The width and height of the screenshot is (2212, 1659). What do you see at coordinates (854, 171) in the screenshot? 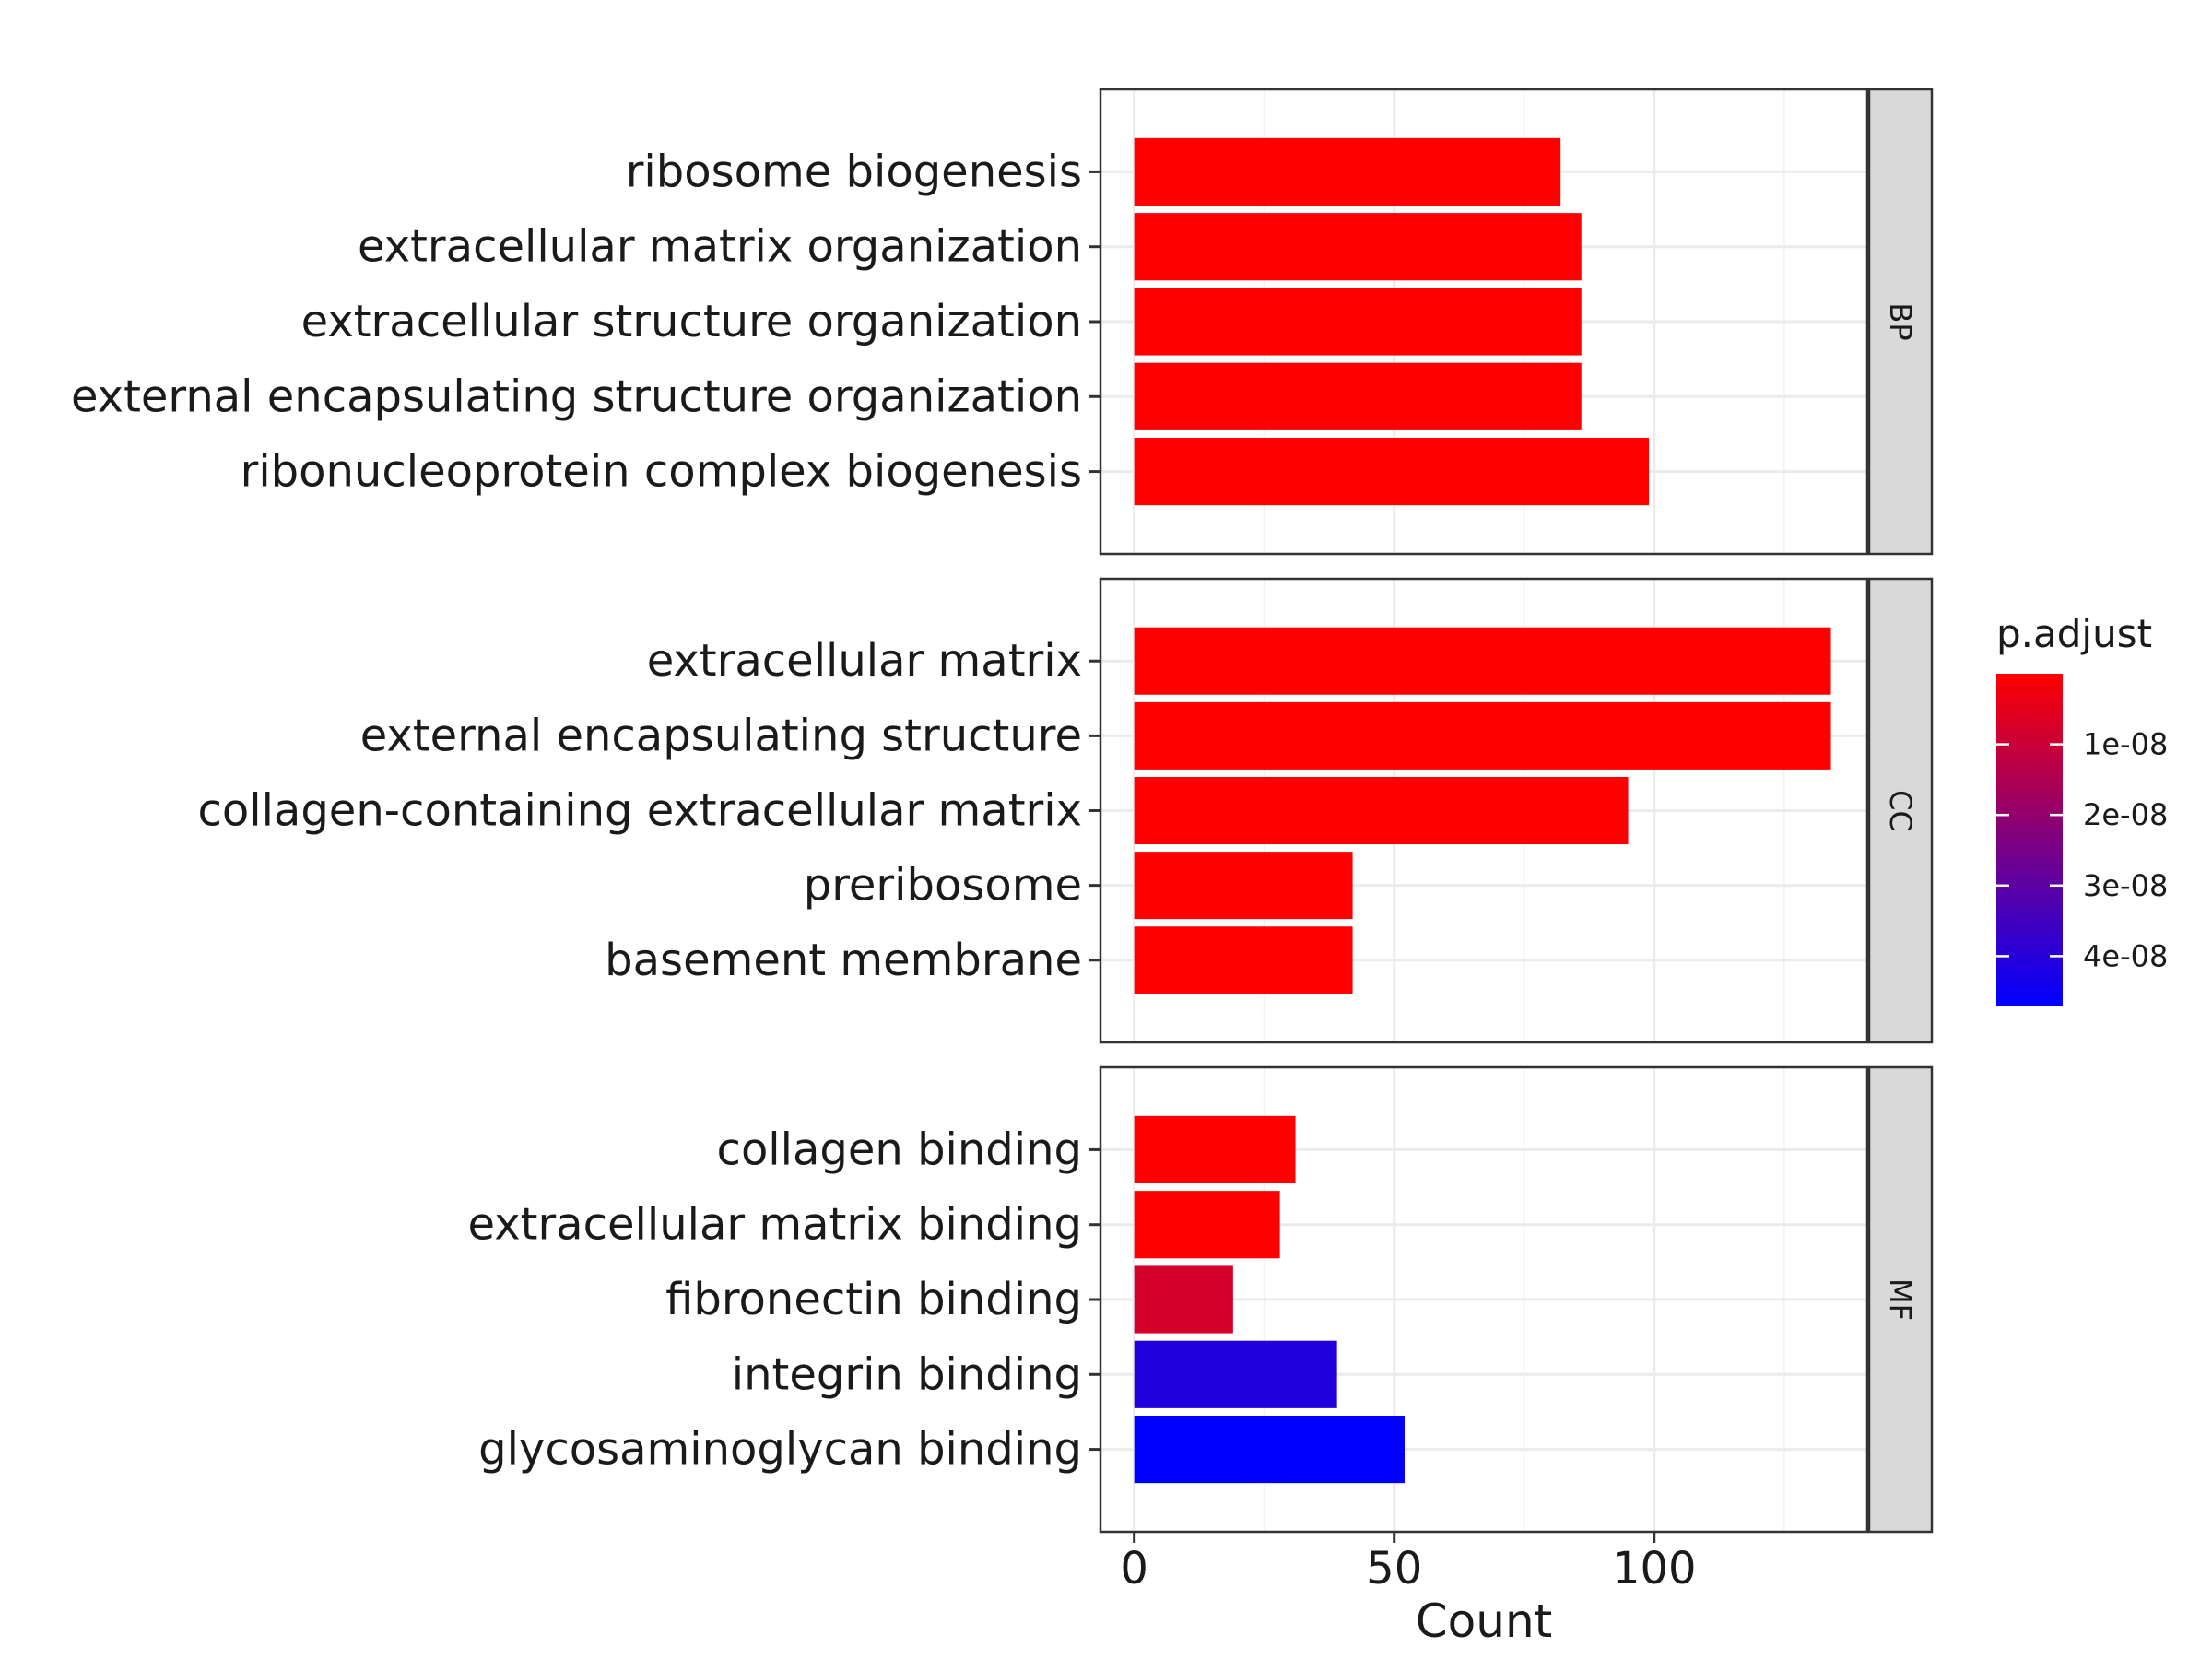
I see `category-label: ribosome biogenesis` at bounding box center [854, 171].